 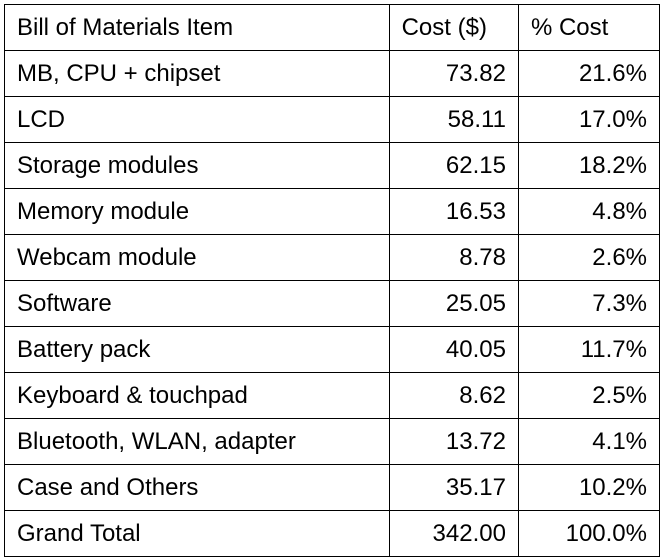 What do you see at coordinates (197, 257) in the screenshot?
I see `item-cell: Webcam module` at bounding box center [197, 257].